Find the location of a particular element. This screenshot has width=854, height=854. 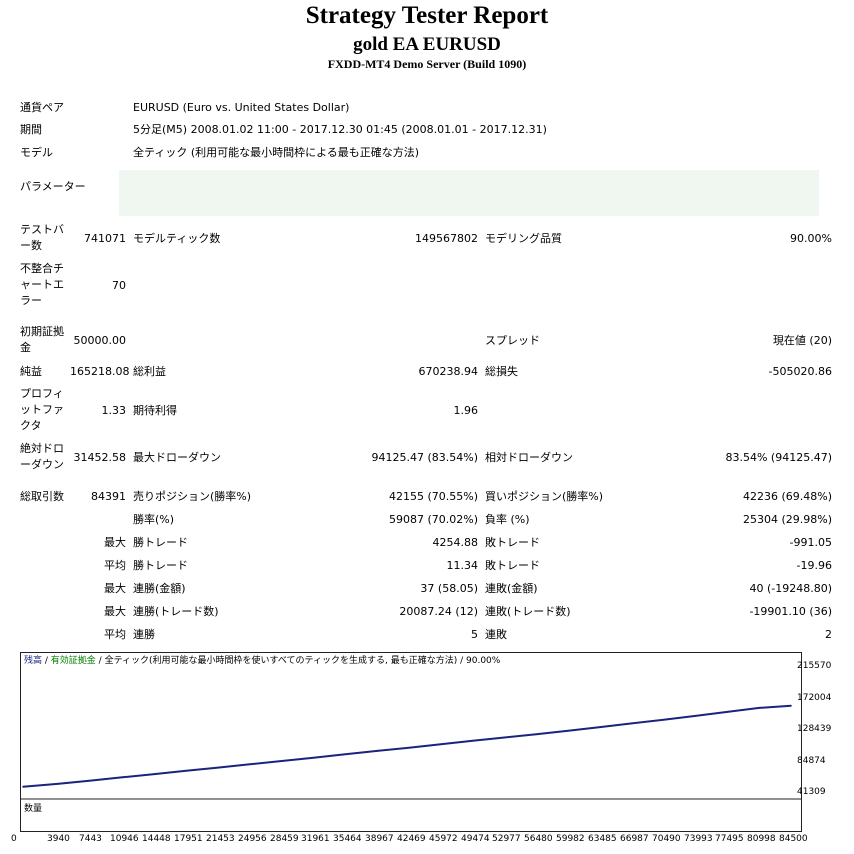

trades-label: 総取引数 is located at coordinates (42, 496).